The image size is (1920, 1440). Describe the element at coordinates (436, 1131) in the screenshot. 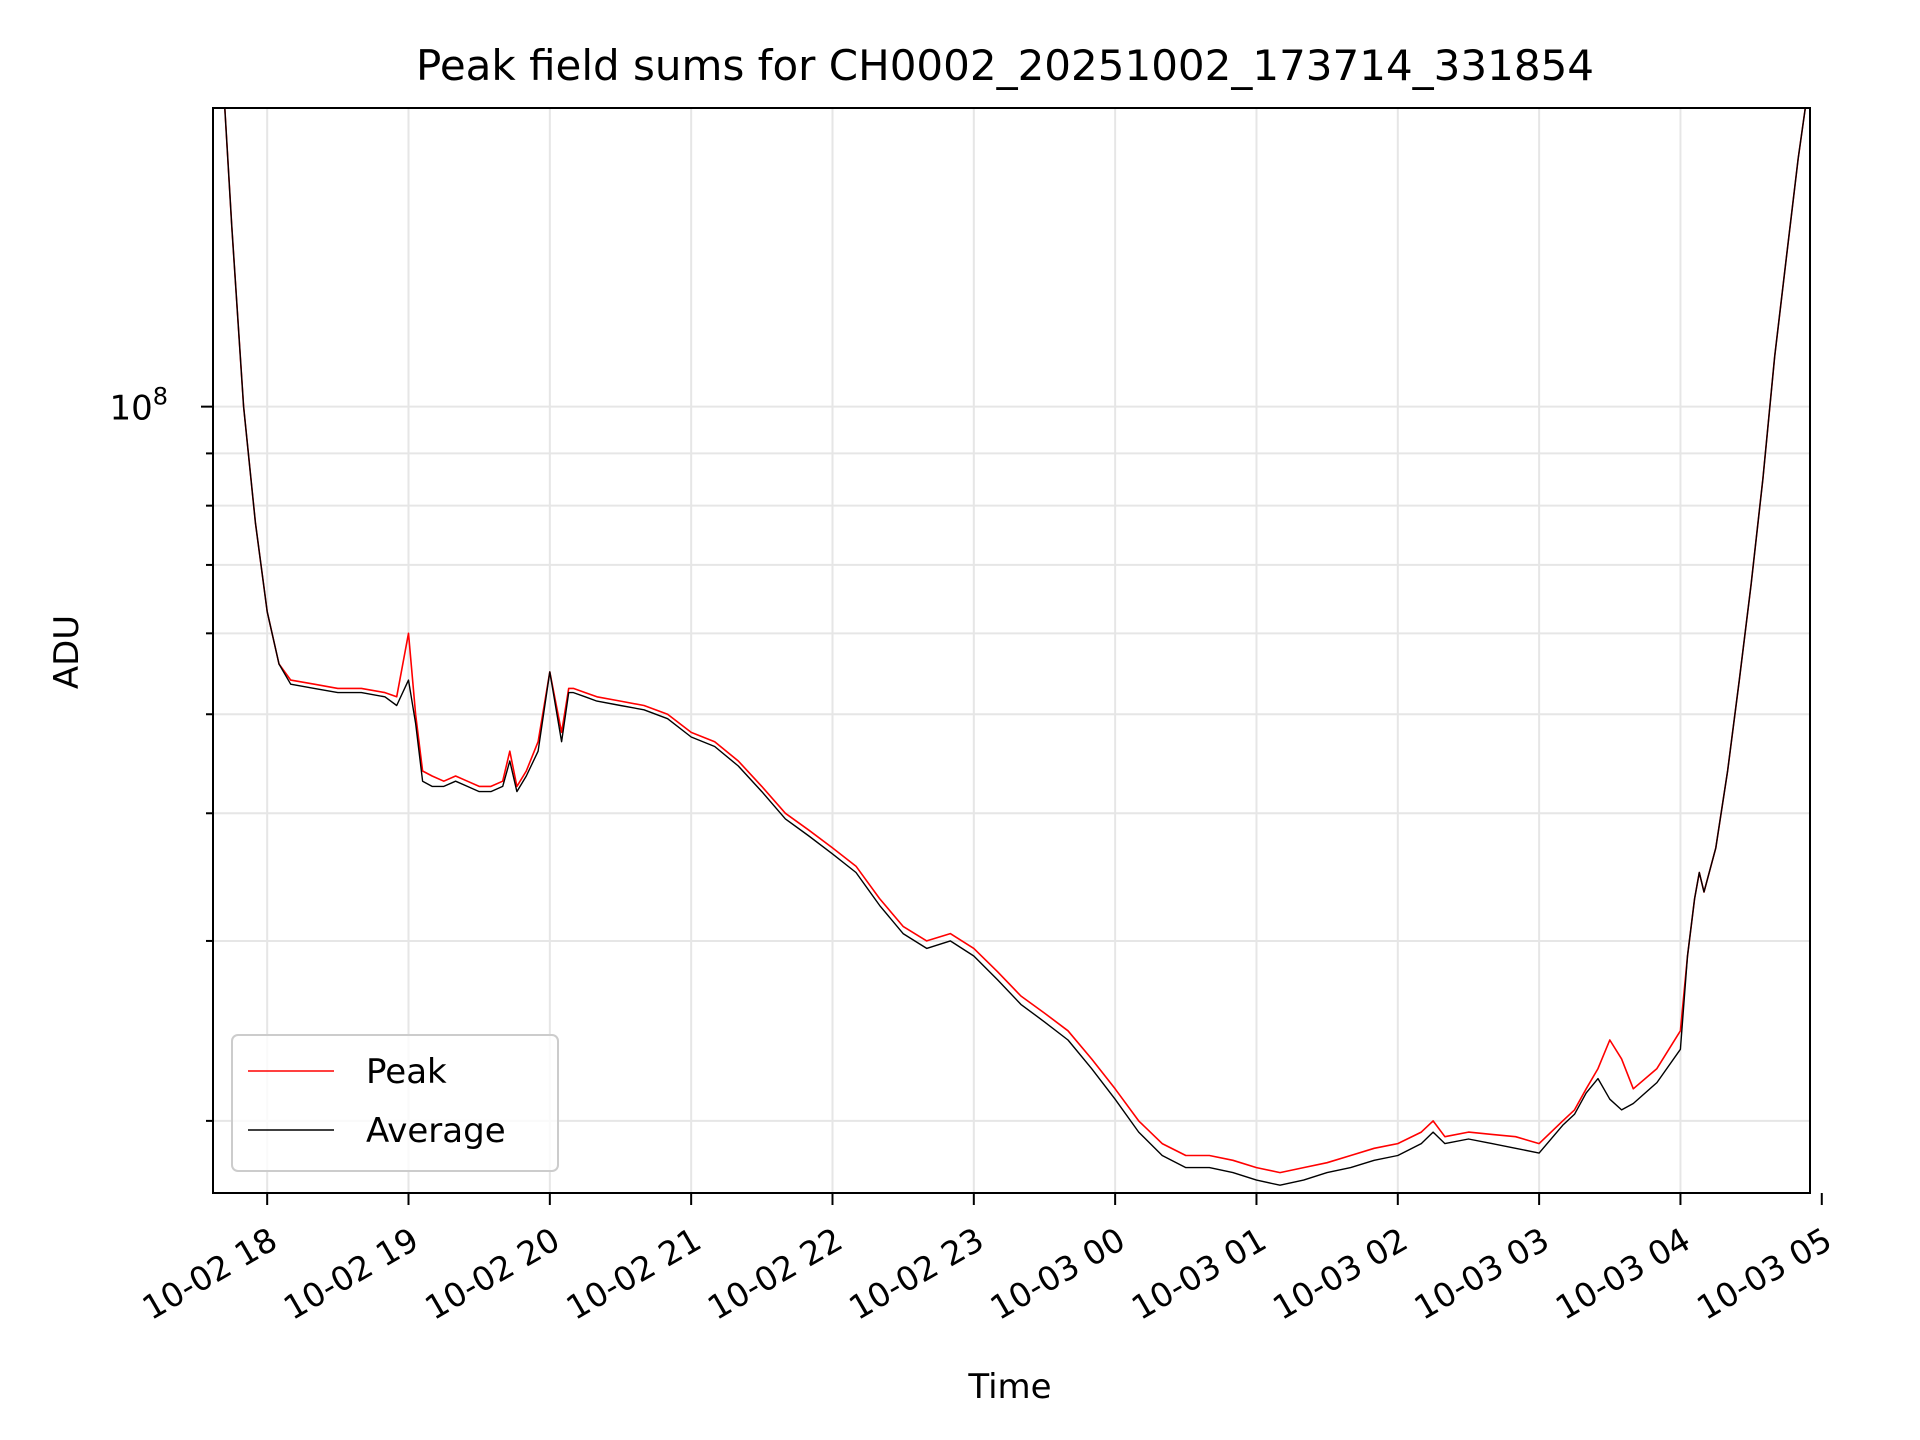

I see `legend-average-label: Average` at that location.